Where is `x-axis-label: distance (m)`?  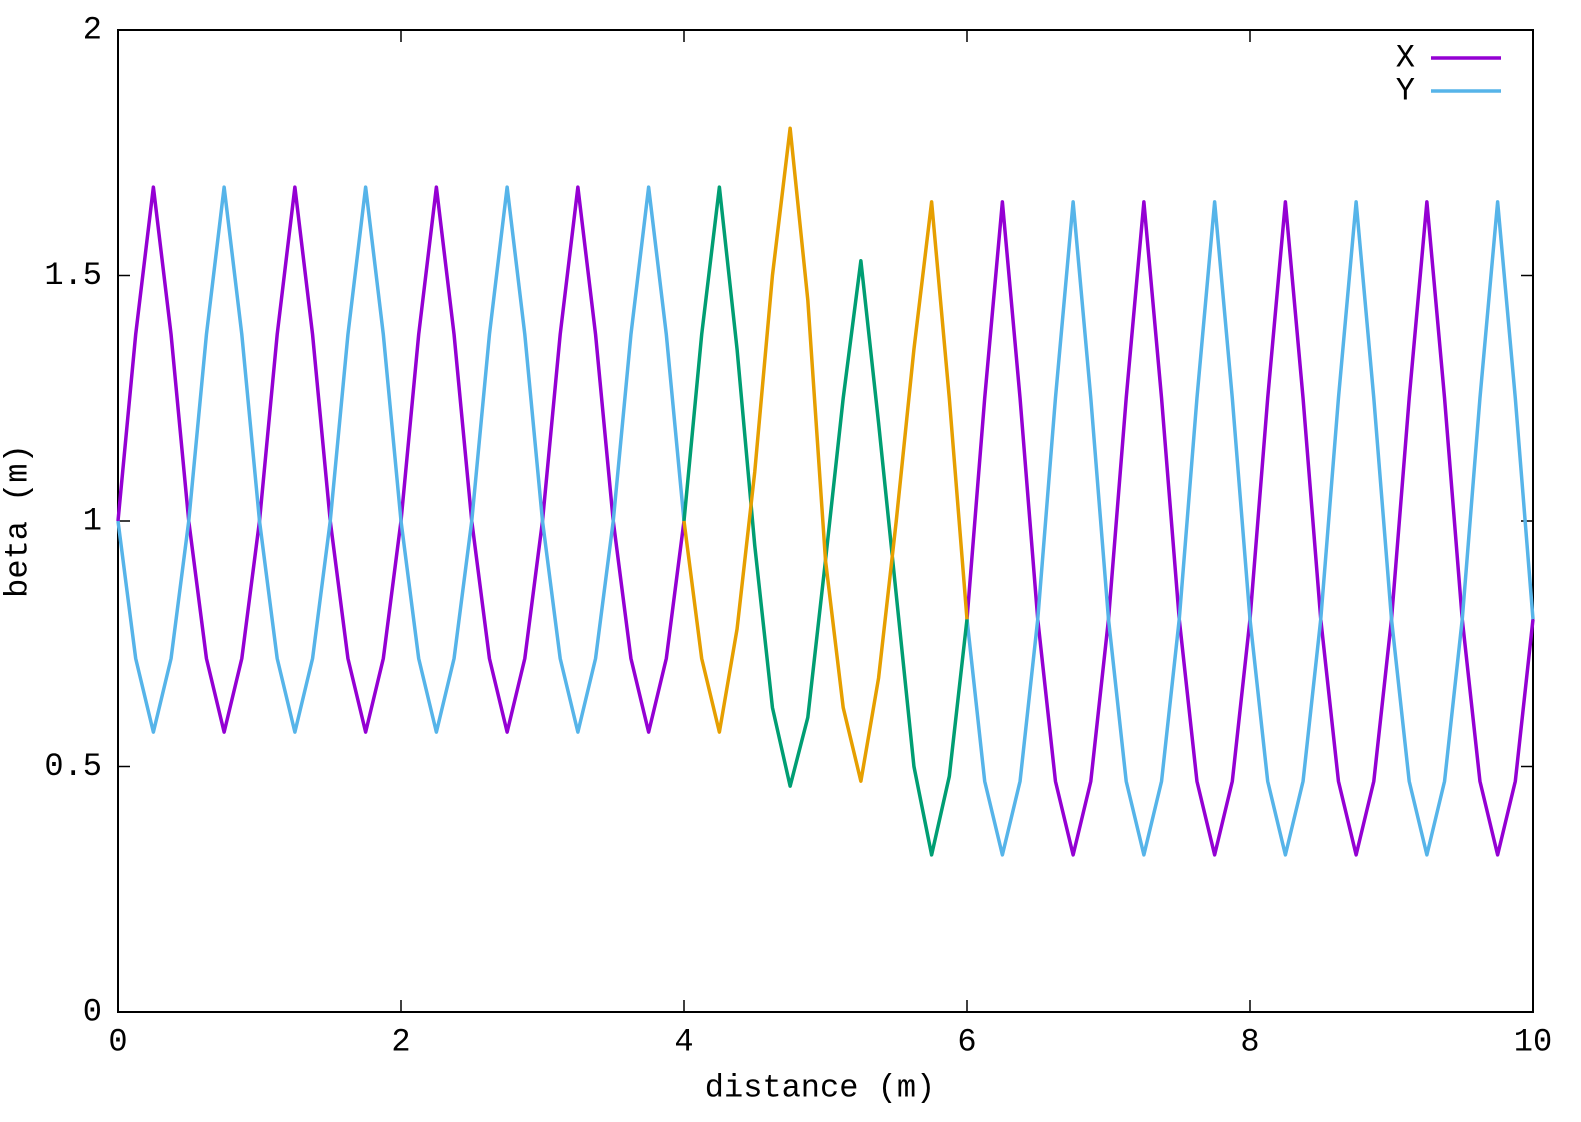
x-axis-label: distance (m) is located at coordinates (820, 1087).